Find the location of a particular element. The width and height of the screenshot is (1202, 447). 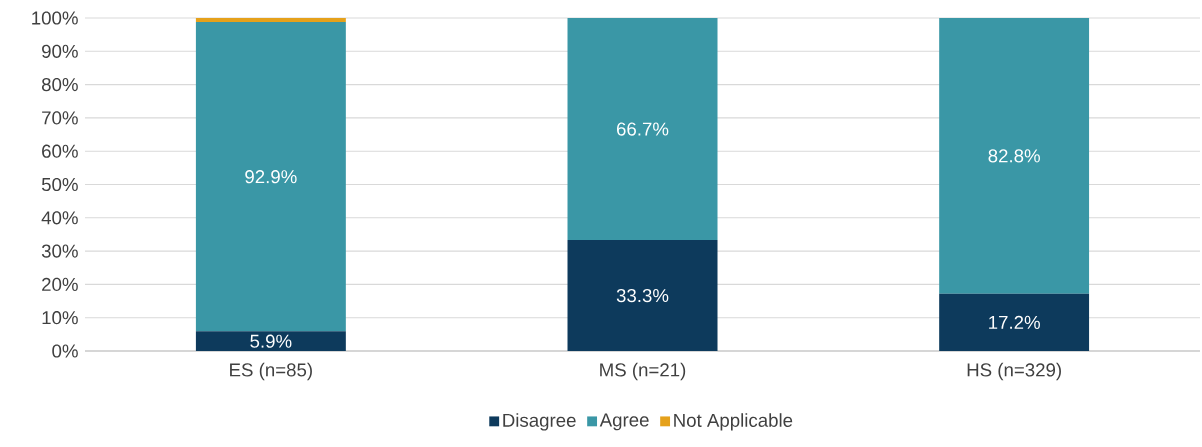

y-tick-label: 80% is located at coordinates (59, 84).